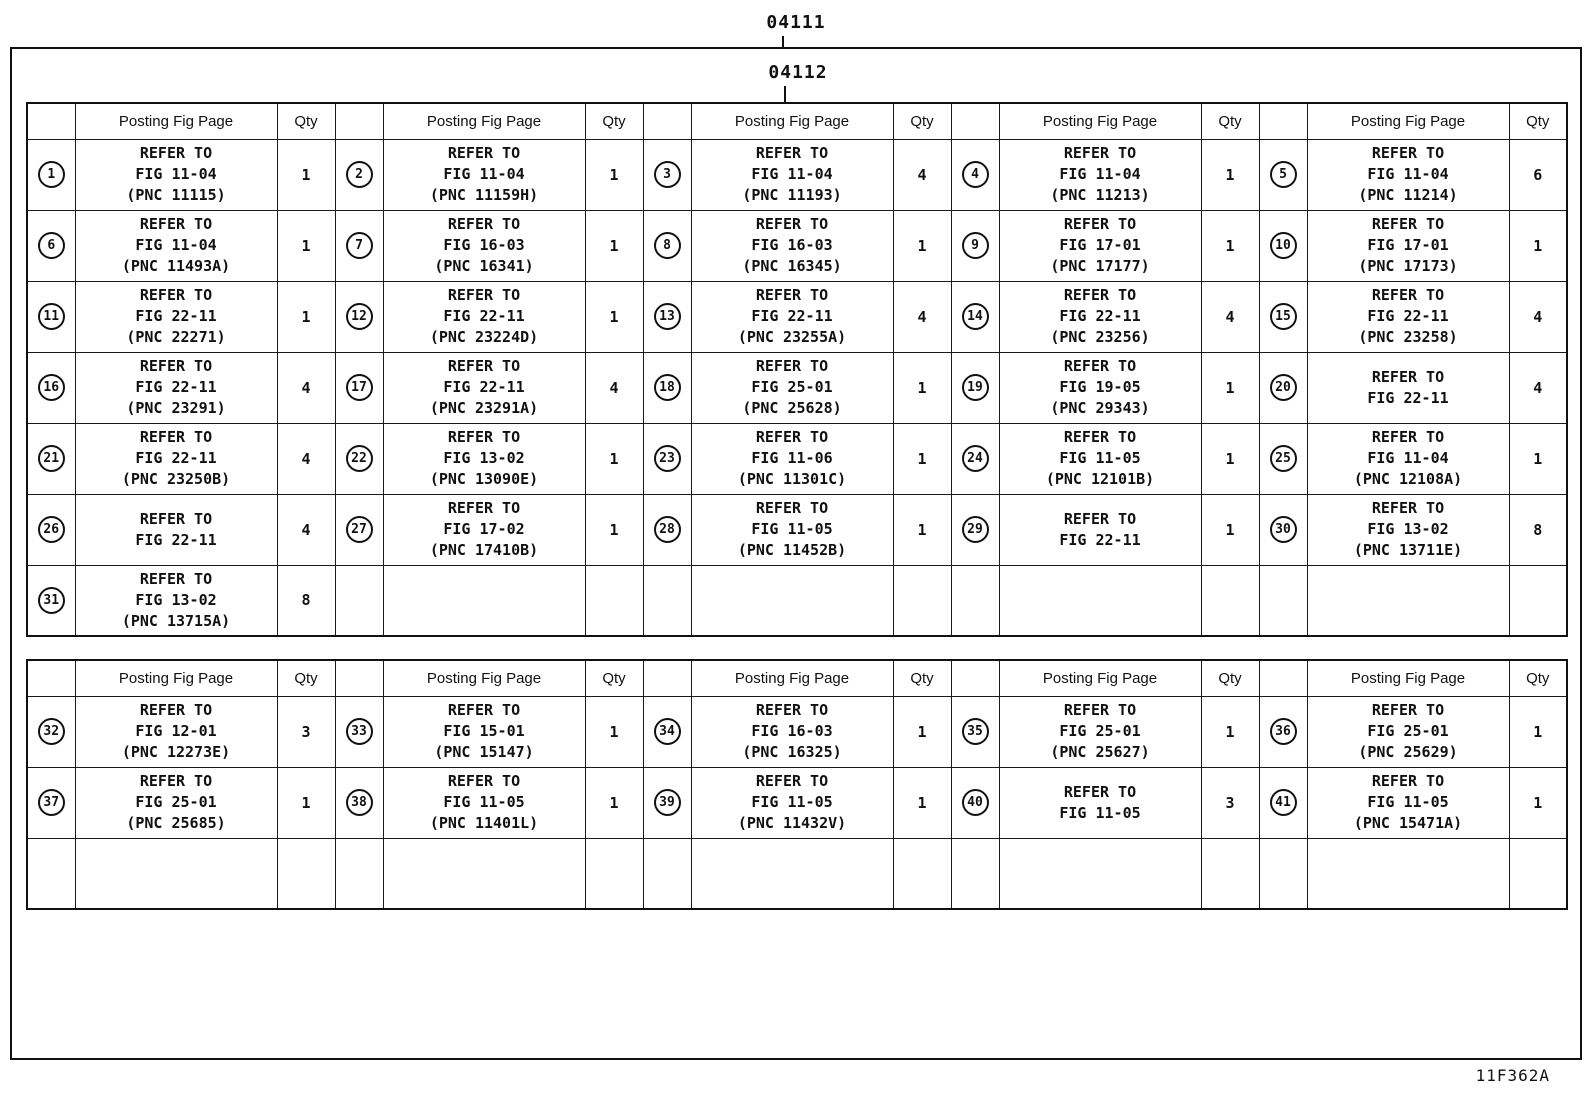 The height and width of the screenshot is (1099, 1592). What do you see at coordinates (1283, 174) in the screenshot?
I see `item-number-circle: 5` at bounding box center [1283, 174].